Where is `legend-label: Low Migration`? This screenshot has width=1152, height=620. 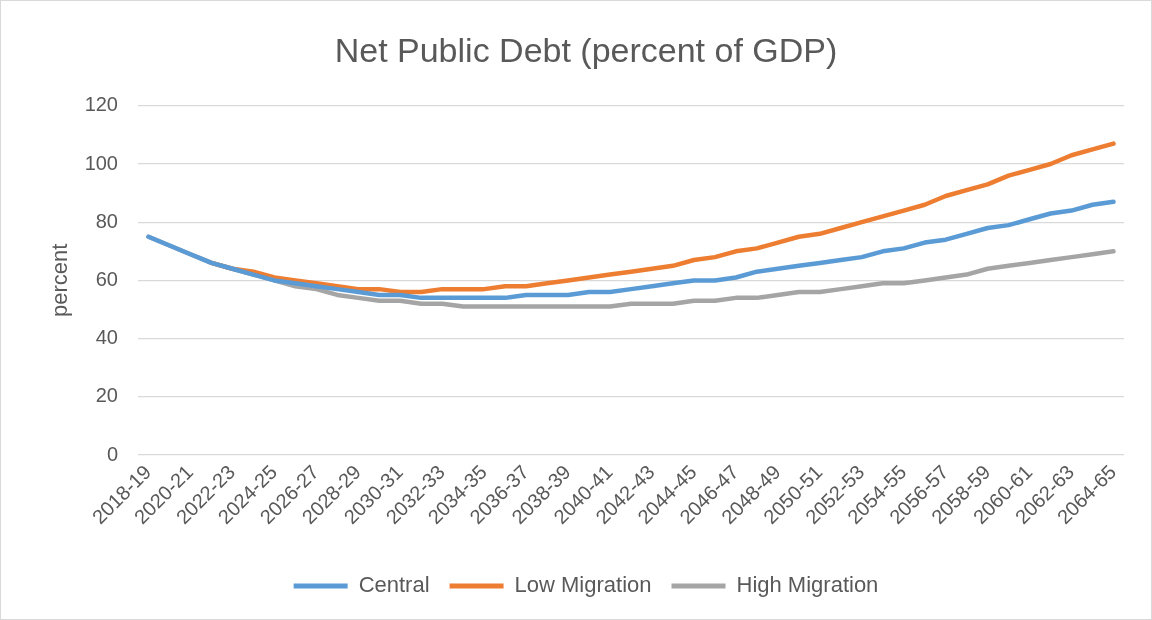 legend-label: Low Migration is located at coordinates (583, 585).